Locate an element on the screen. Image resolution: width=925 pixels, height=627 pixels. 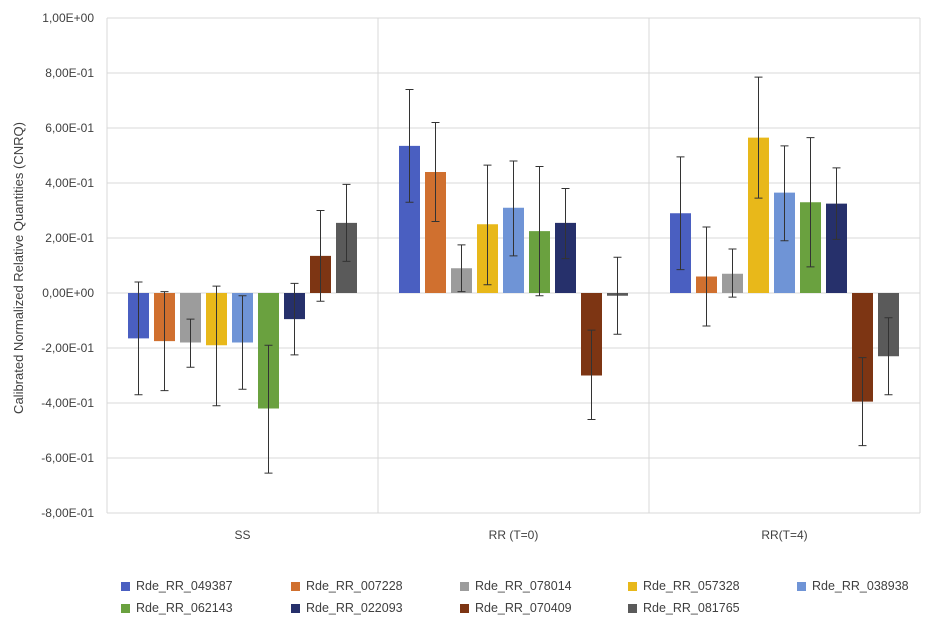
legend-label: Rde_RR_007228 is located at coordinates (354, 586).